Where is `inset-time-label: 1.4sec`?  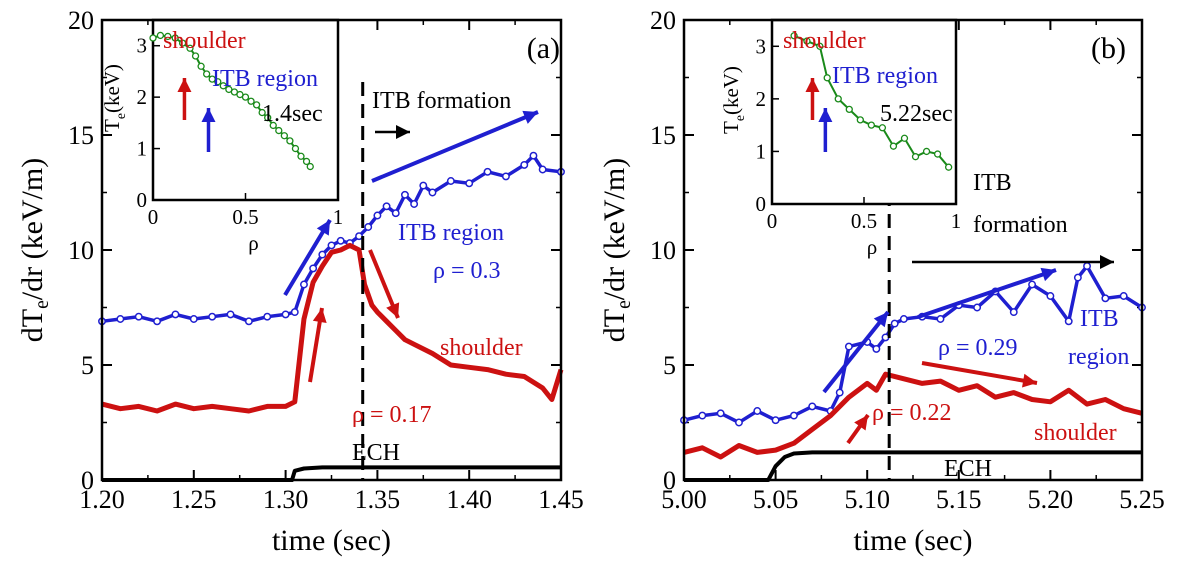 inset-time-label: 1.4sec is located at coordinates (292, 114).